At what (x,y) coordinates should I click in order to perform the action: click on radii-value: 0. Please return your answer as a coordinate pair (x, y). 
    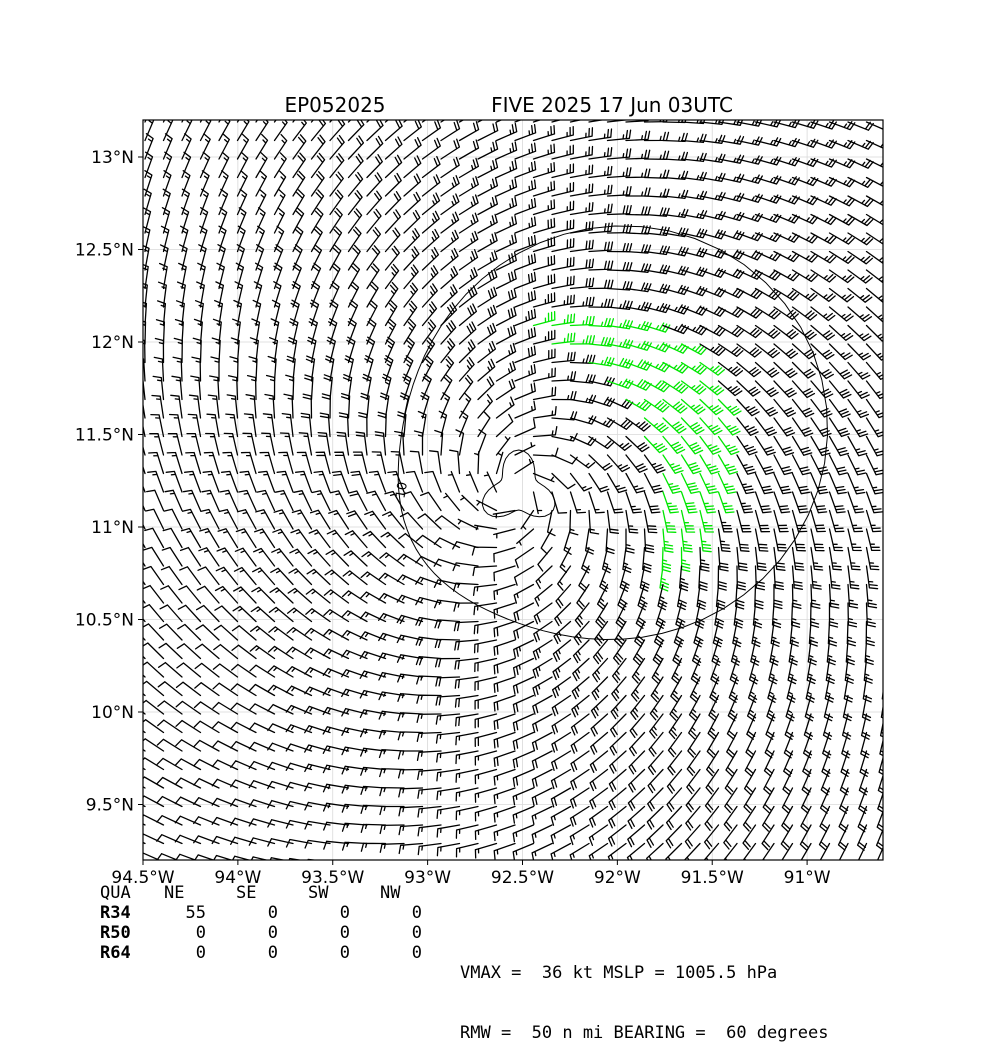
    Looking at the image, I should click on (272, 933).